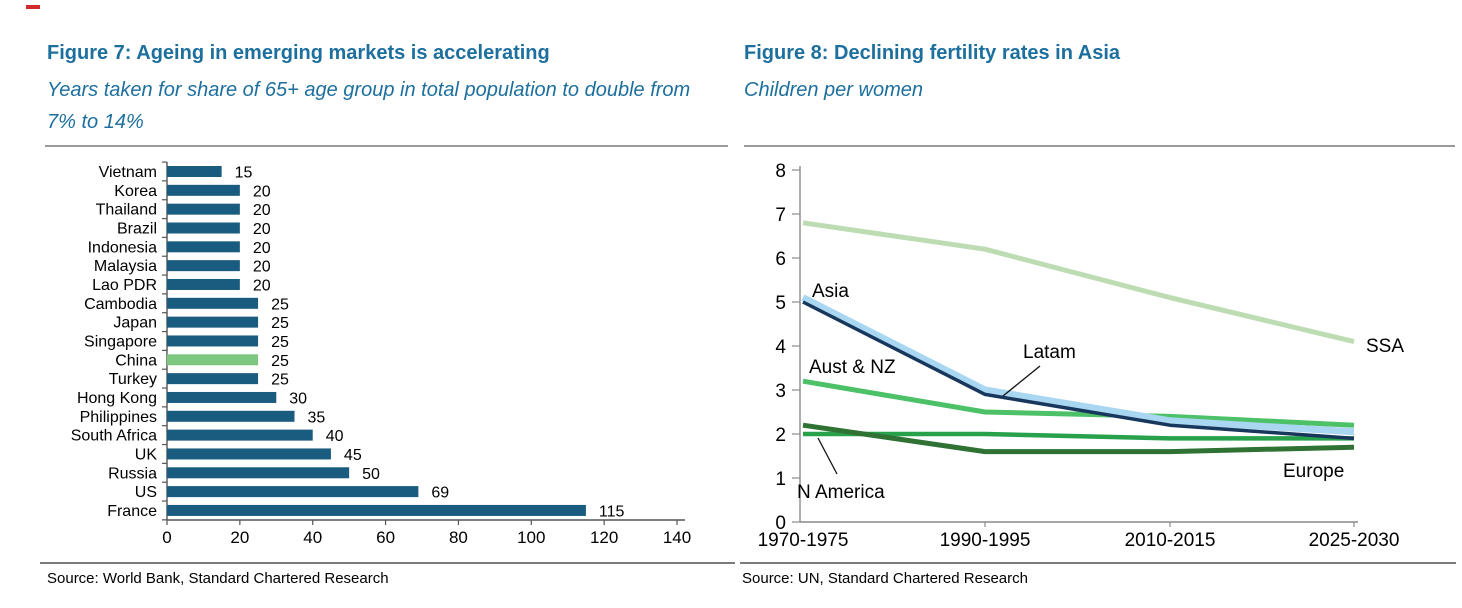 This screenshot has width=1462, height=608. I want to click on svg-text: Asia, so click(830, 291).